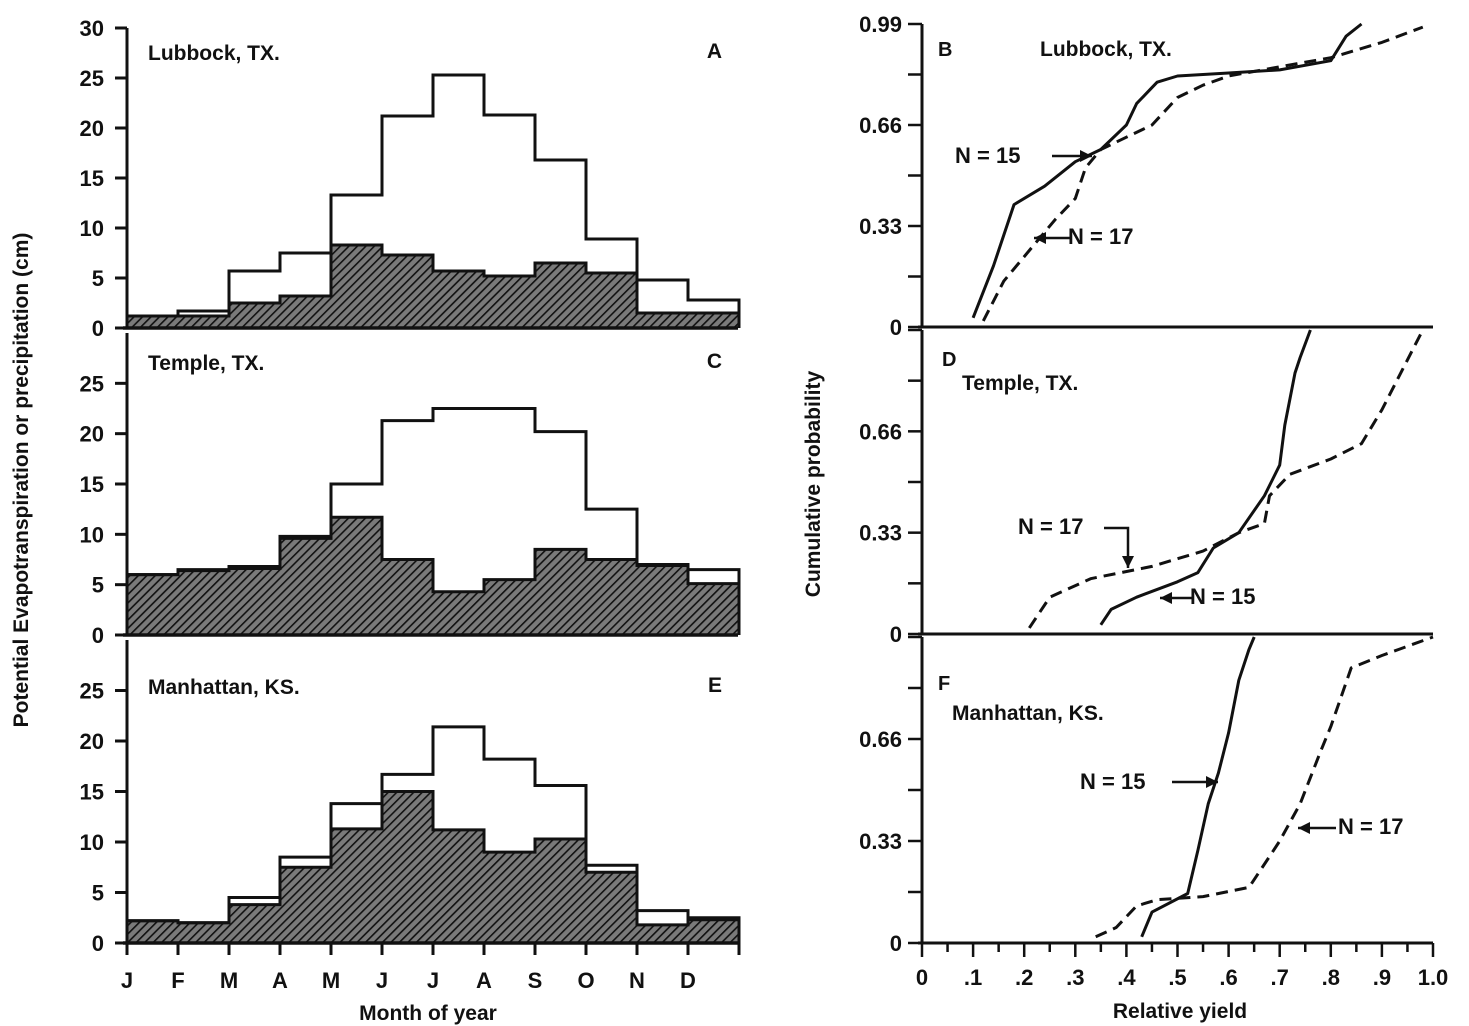 The height and width of the screenshot is (1026, 1469). I want to click on cdf-line-b-n17, so click(1202, 173).